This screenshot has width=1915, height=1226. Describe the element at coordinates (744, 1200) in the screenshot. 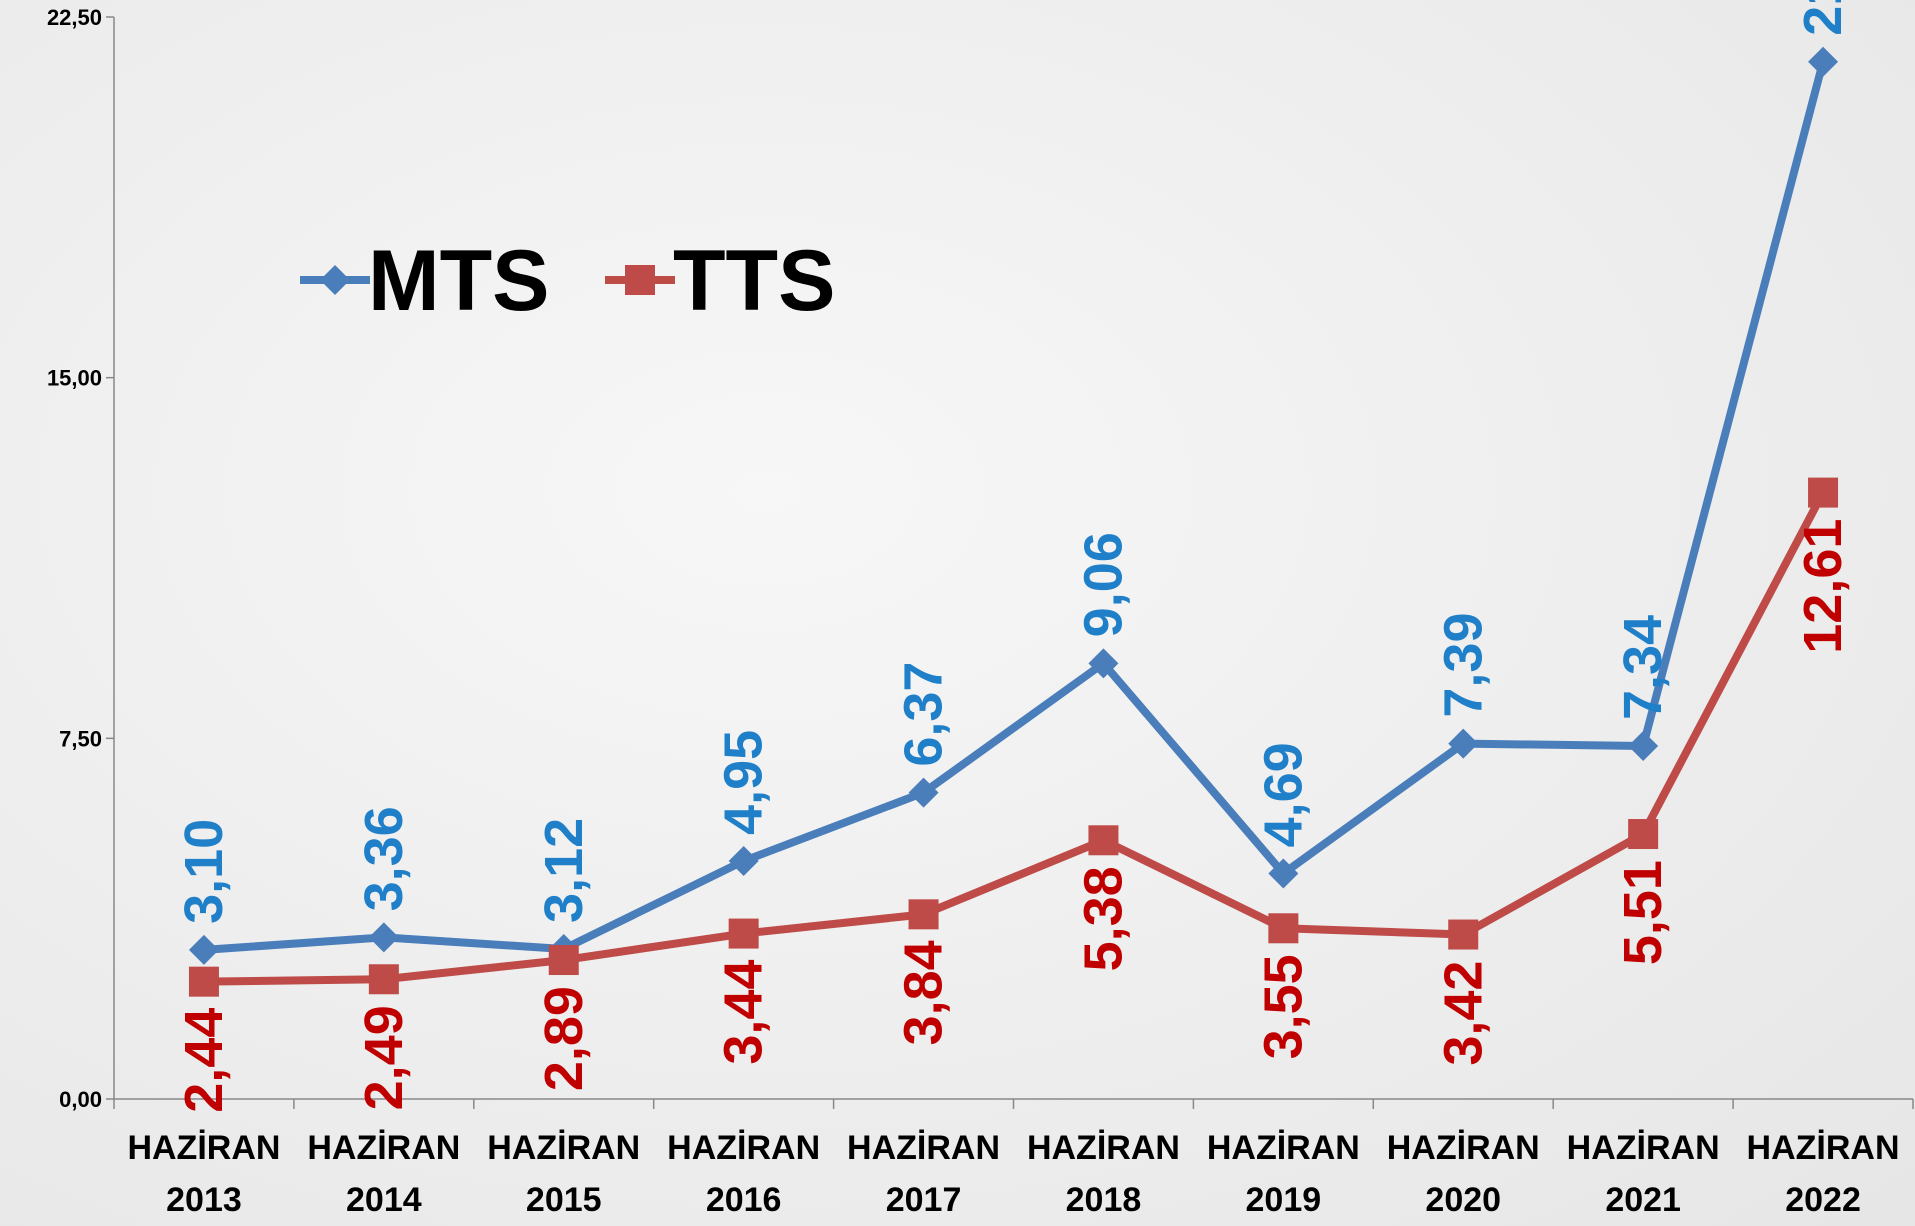

I see `x-tick-label-line: 2016` at that location.